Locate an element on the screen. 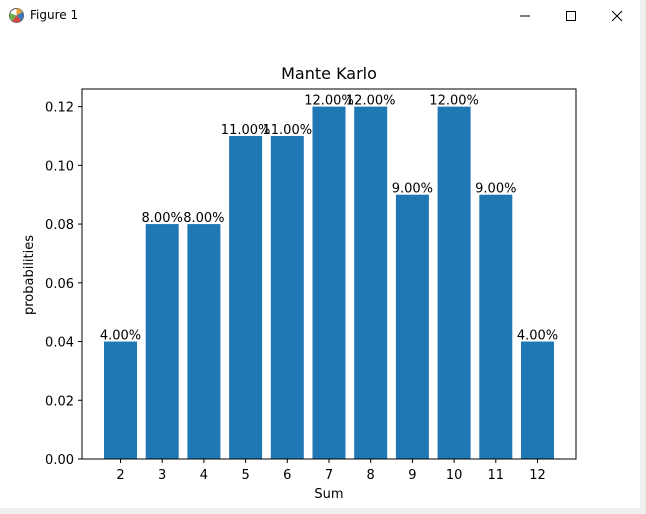 This screenshot has height=514, width=646. x-tick-label: 5 is located at coordinates (245, 475).